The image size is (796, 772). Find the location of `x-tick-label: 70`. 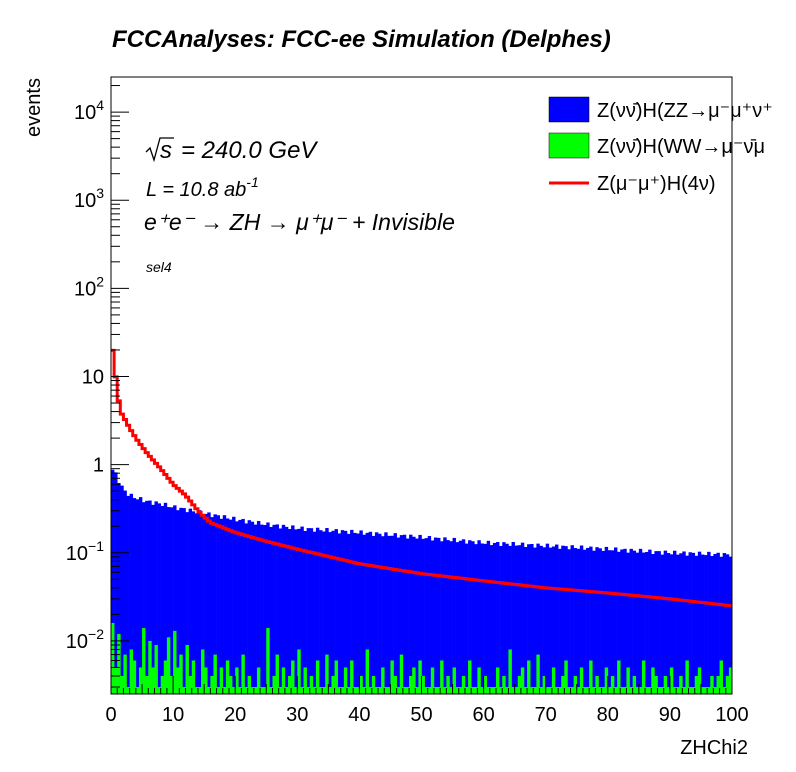

x-tick-label: 70 is located at coordinates (546, 715).